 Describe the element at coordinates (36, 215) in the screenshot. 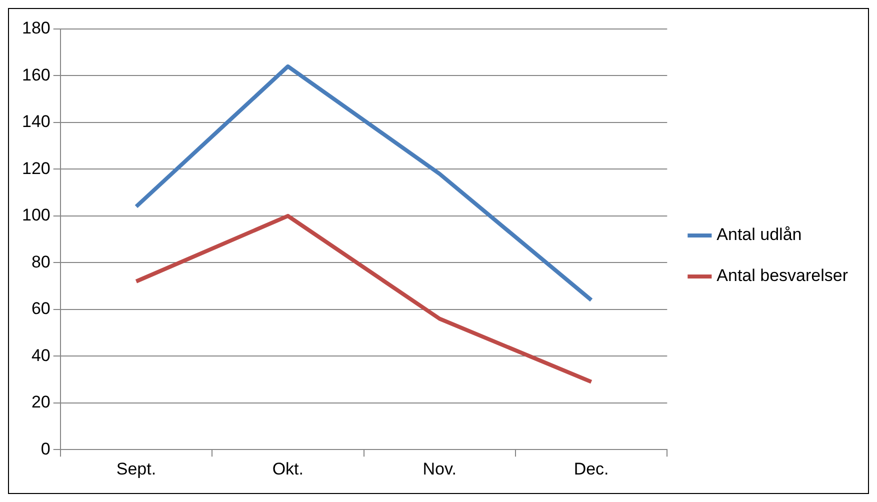

I see `y-tick-label: 100` at that location.